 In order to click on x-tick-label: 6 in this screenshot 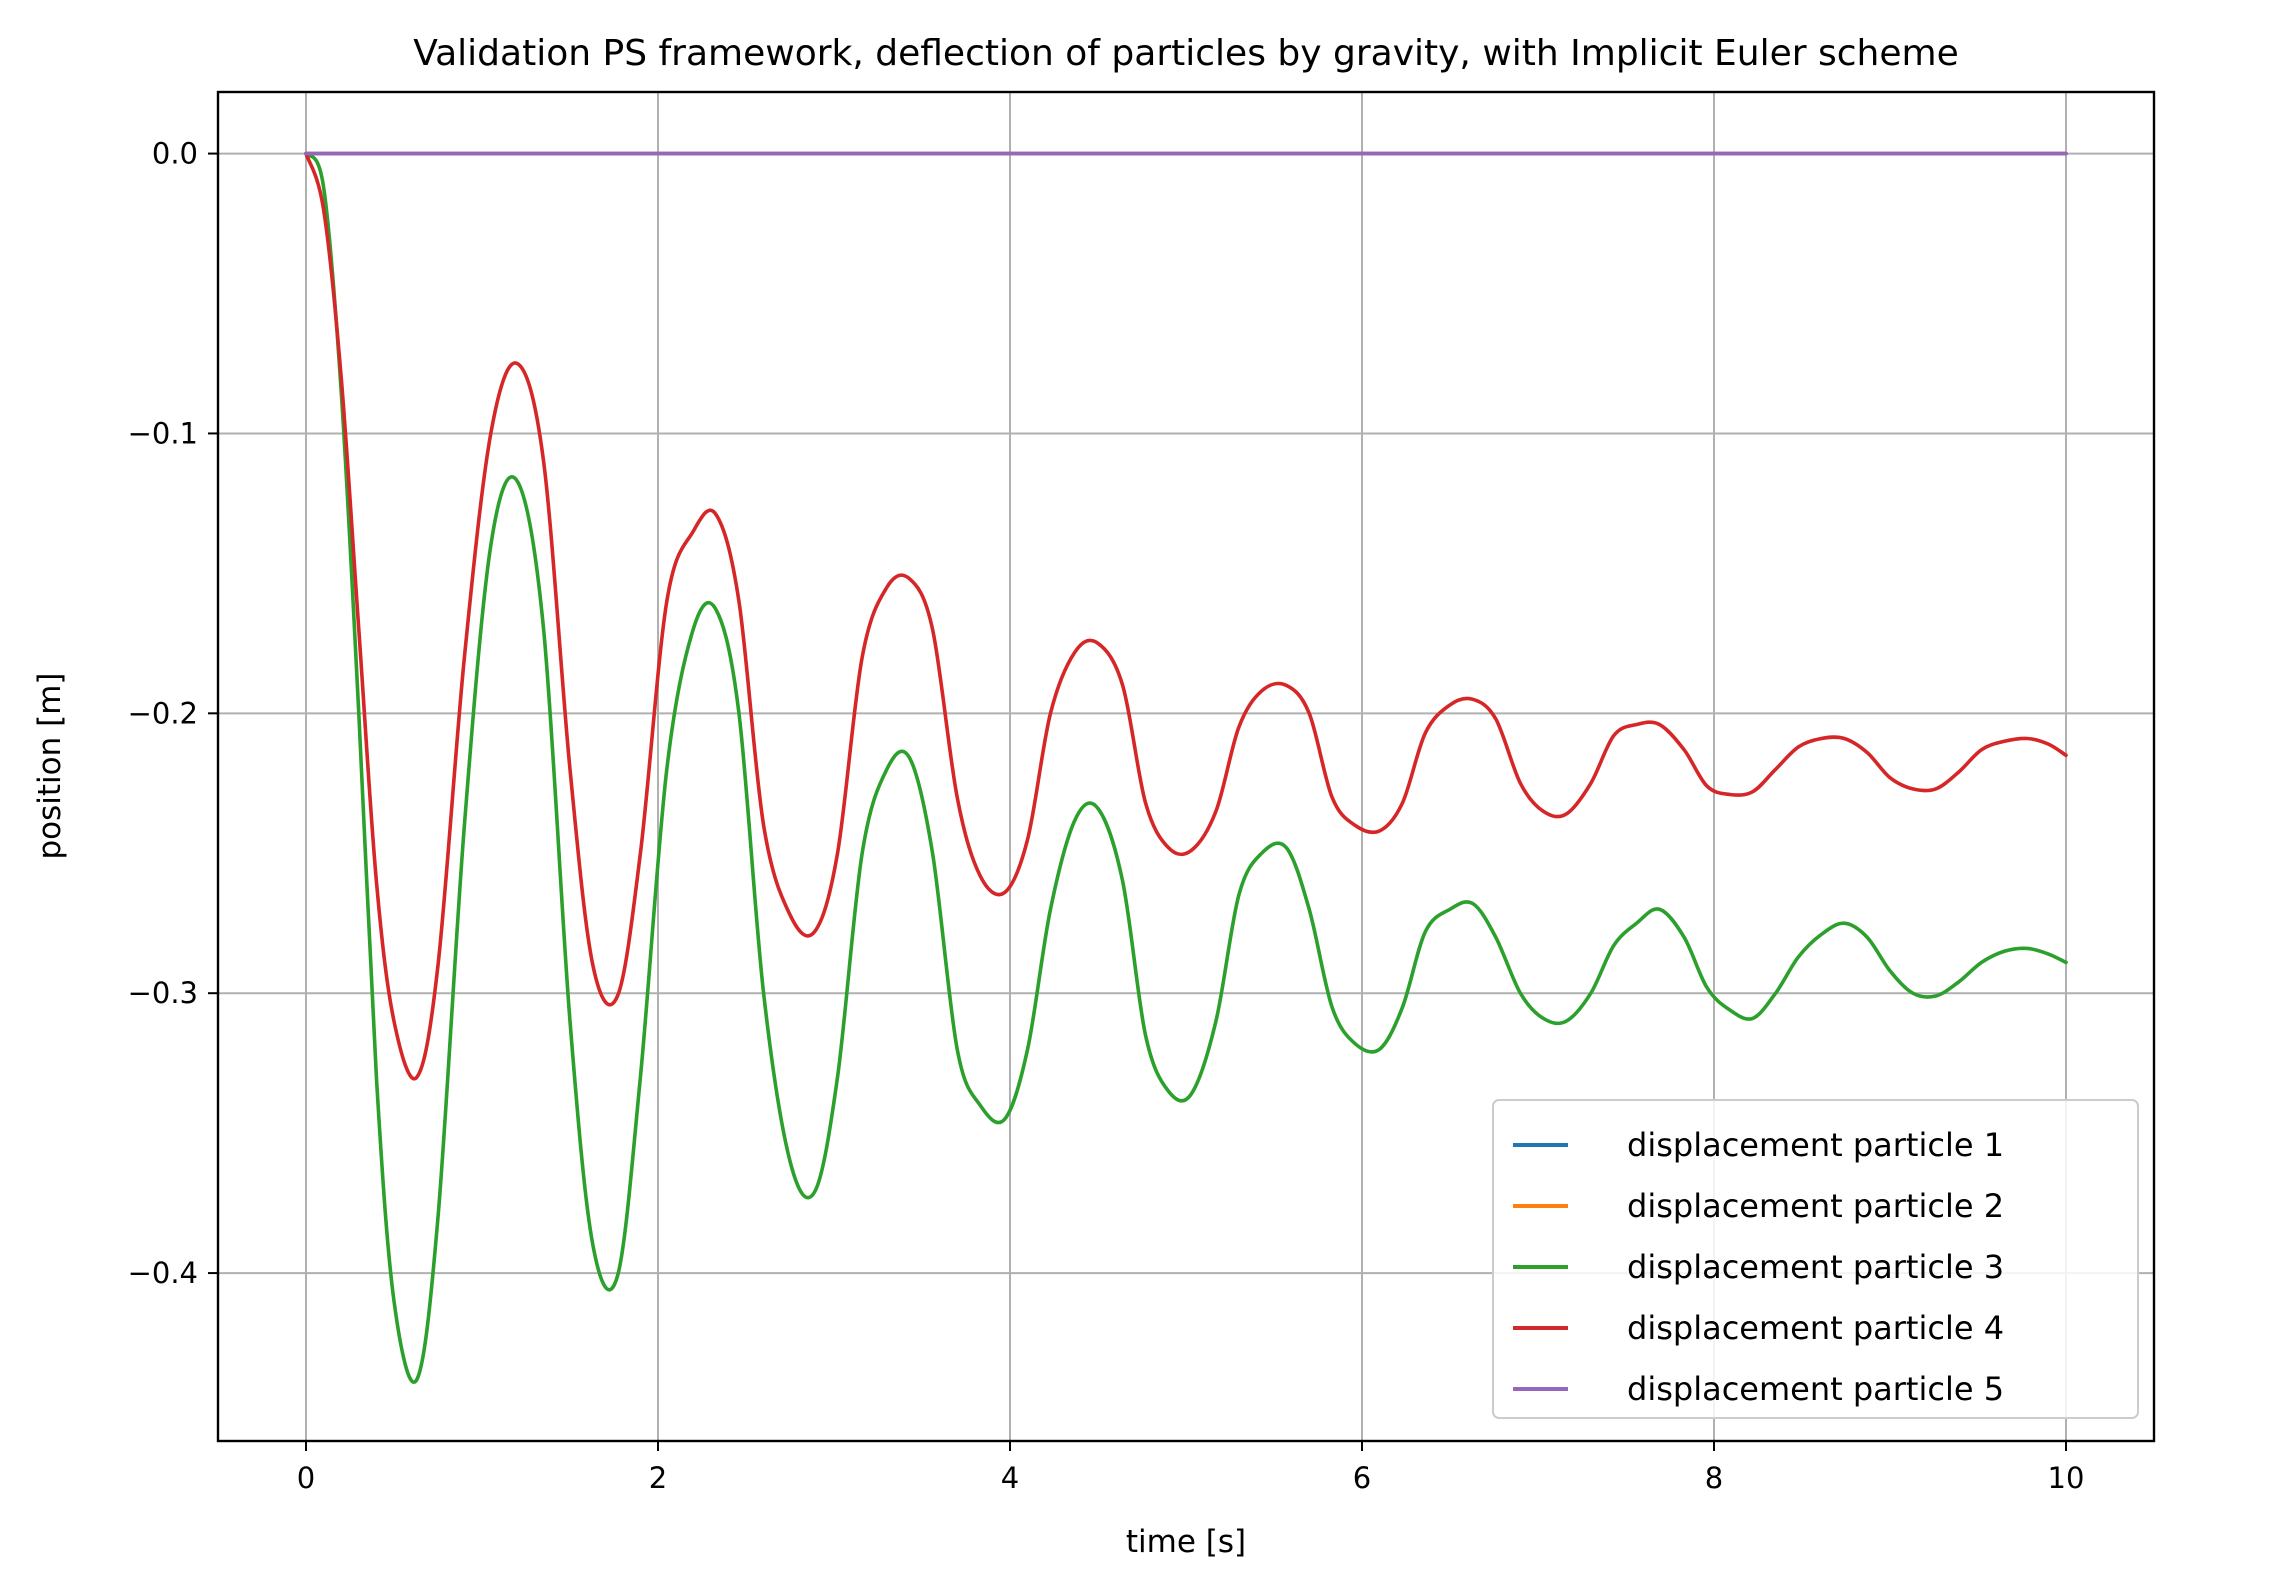, I will do `click(1362, 1478)`.